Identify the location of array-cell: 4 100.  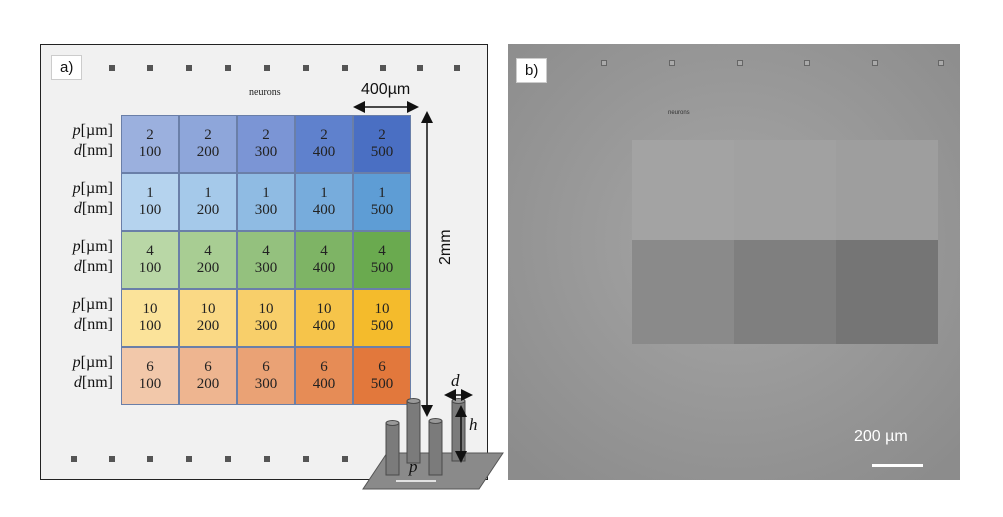
(150, 260).